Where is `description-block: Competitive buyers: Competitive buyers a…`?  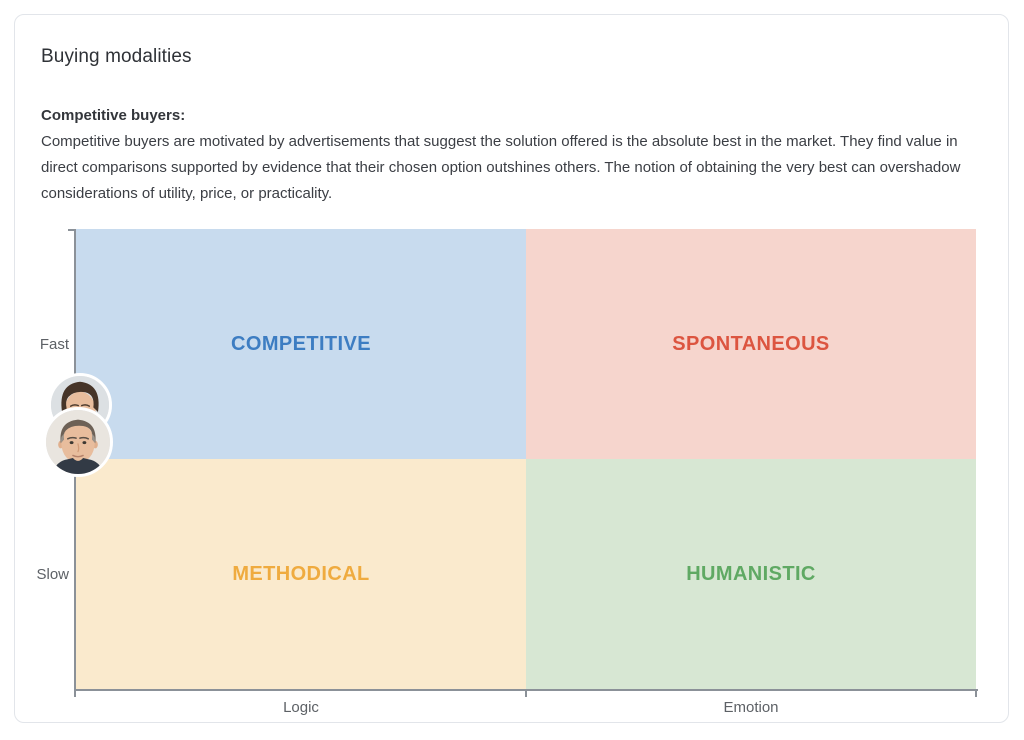 description-block: Competitive buyers: Competitive buyers a… is located at coordinates (514, 155).